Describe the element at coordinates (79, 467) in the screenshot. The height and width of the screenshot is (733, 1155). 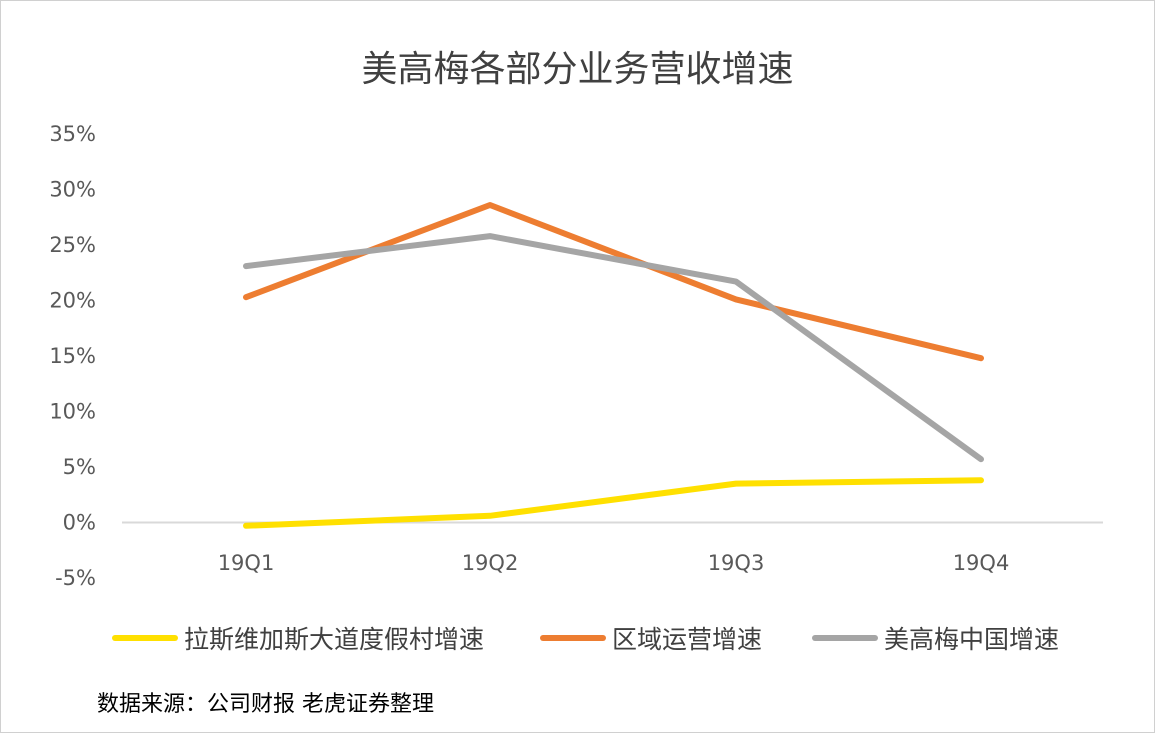
I see `y-tick-label: 5%` at that location.